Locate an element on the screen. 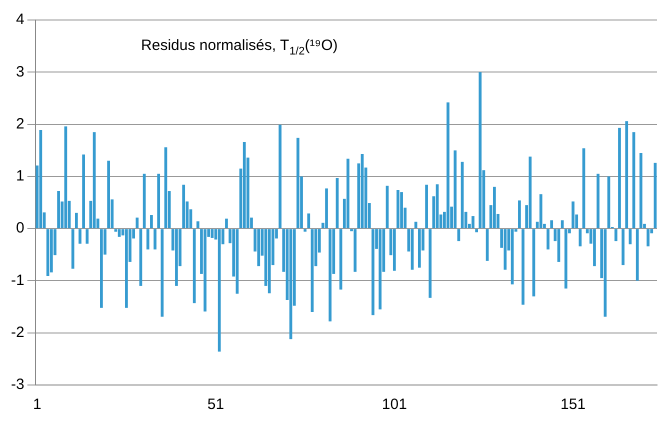 This screenshot has width=669, height=425. y-tick-label: -3 is located at coordinates (17, 385).